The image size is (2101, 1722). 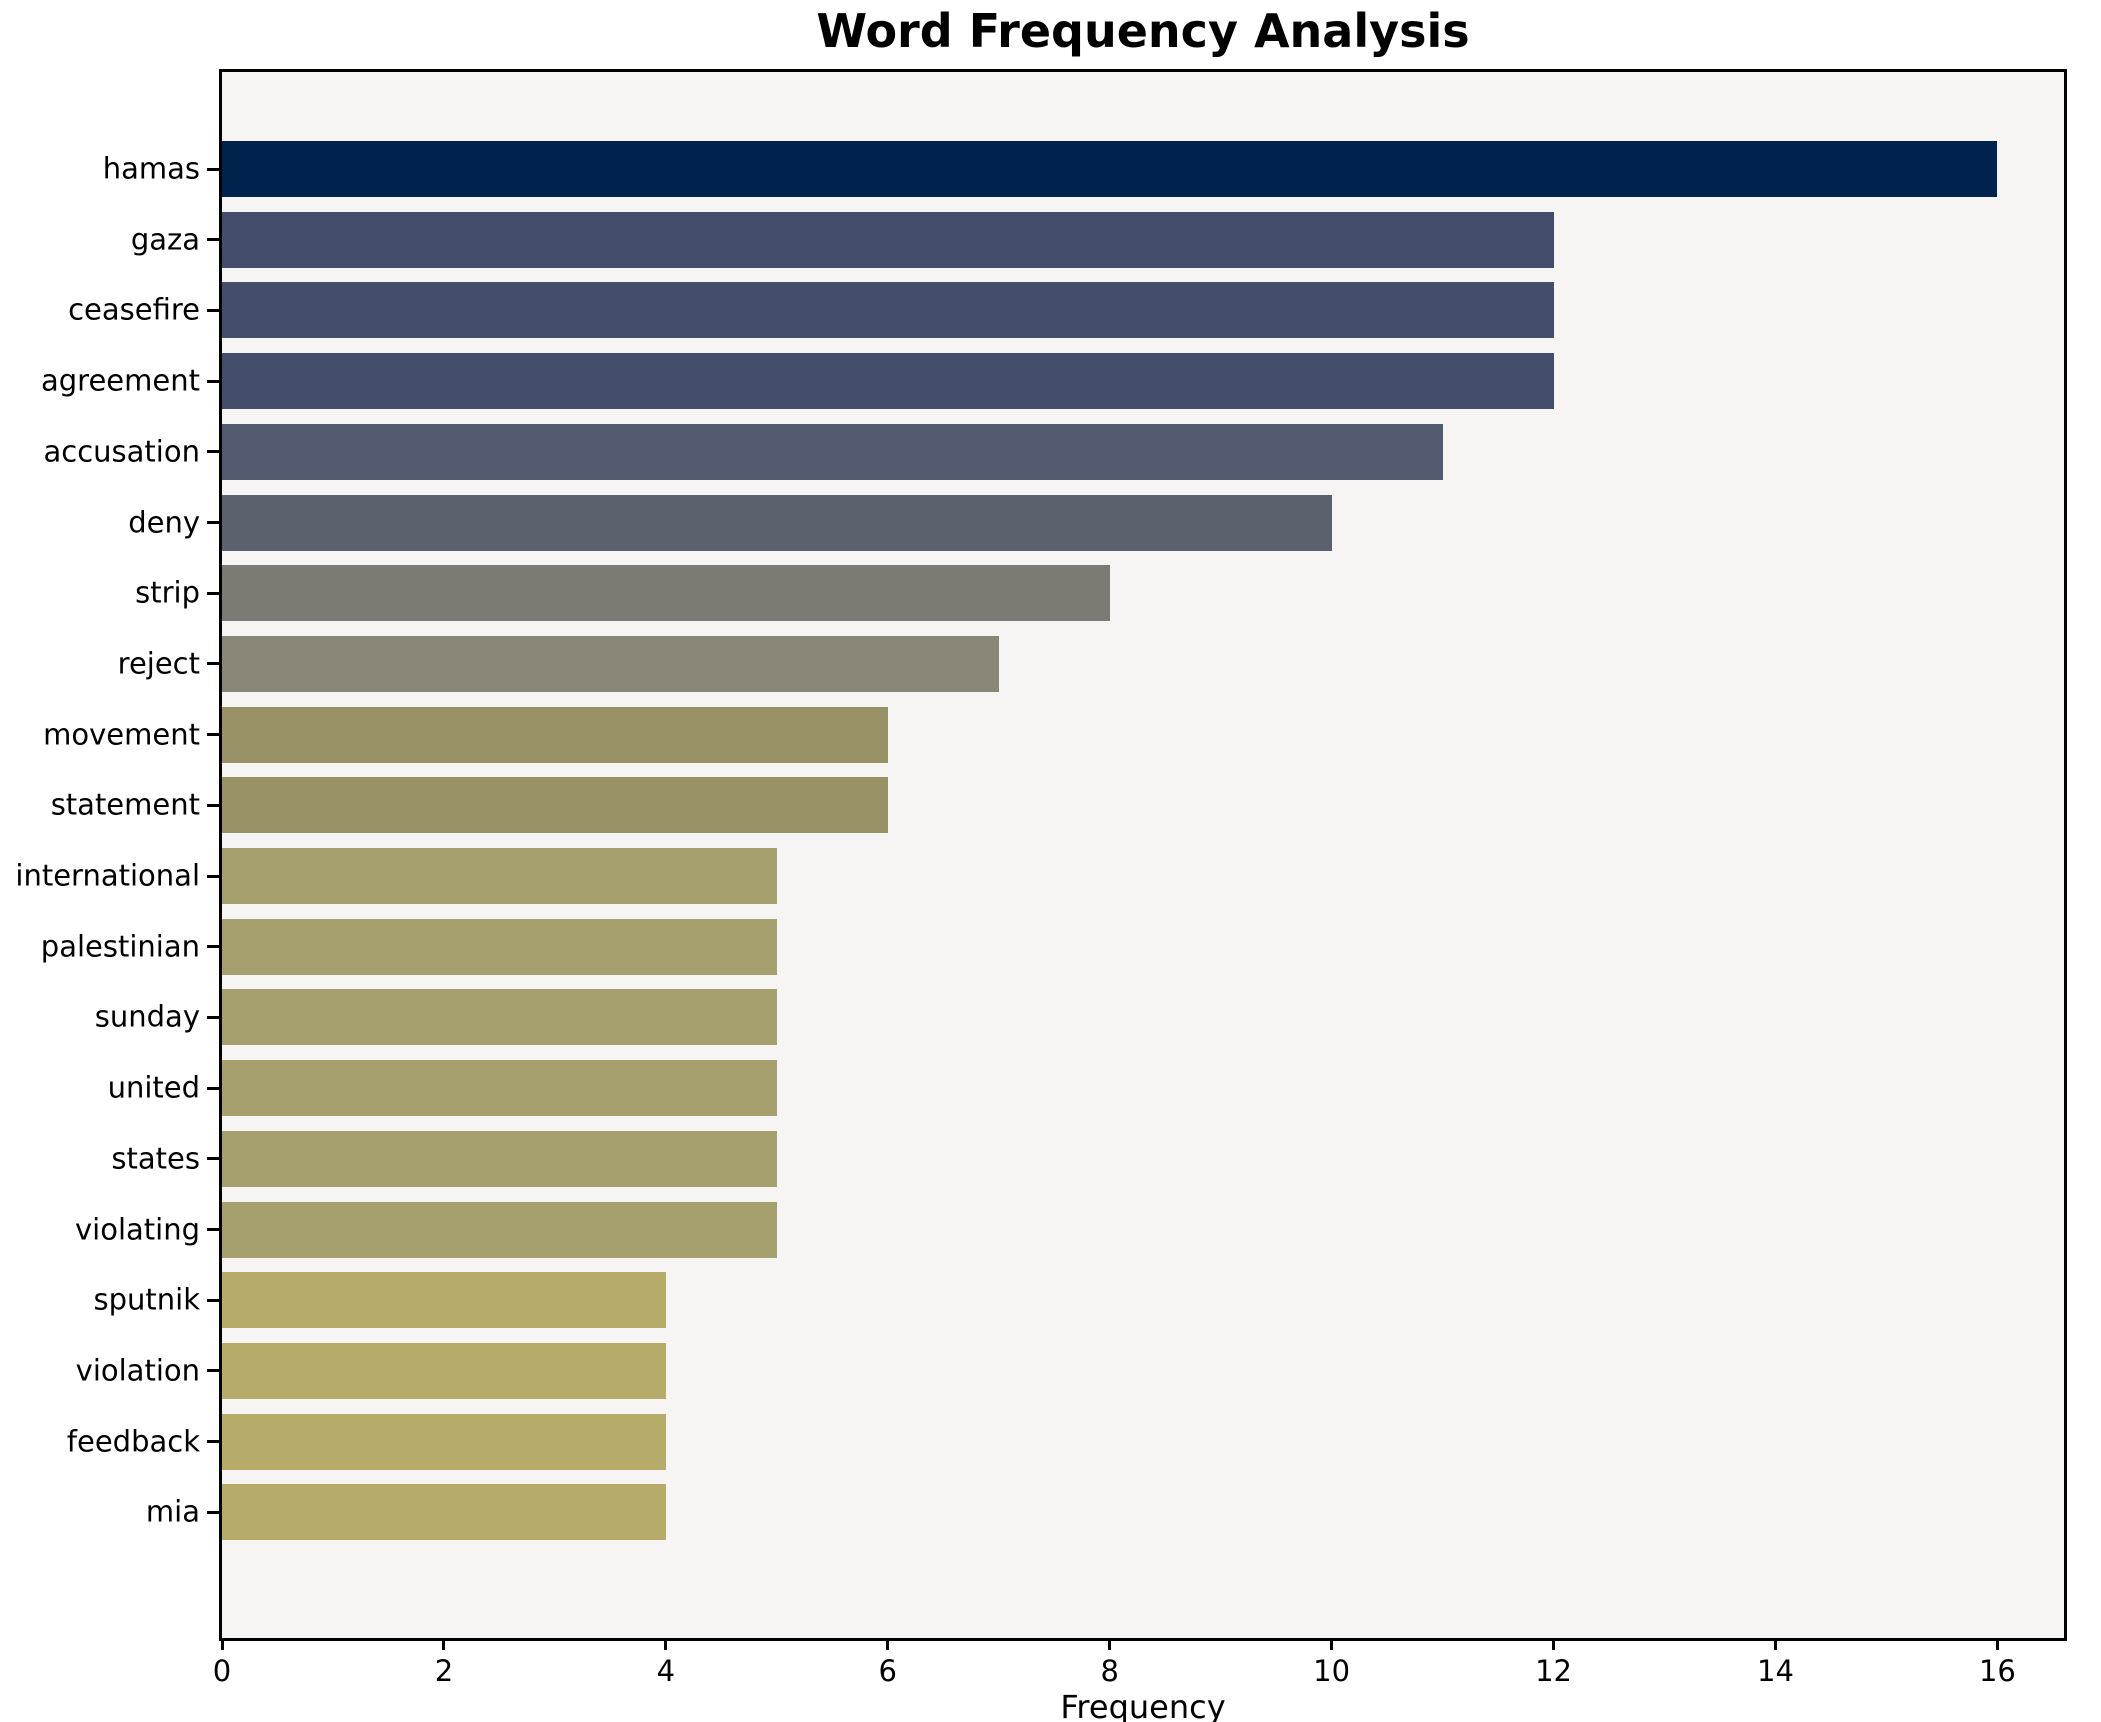 What do you see at coordinates (888, 239) in the screenshot?
I see `bar-gaza` at bounding box center [888, 239].